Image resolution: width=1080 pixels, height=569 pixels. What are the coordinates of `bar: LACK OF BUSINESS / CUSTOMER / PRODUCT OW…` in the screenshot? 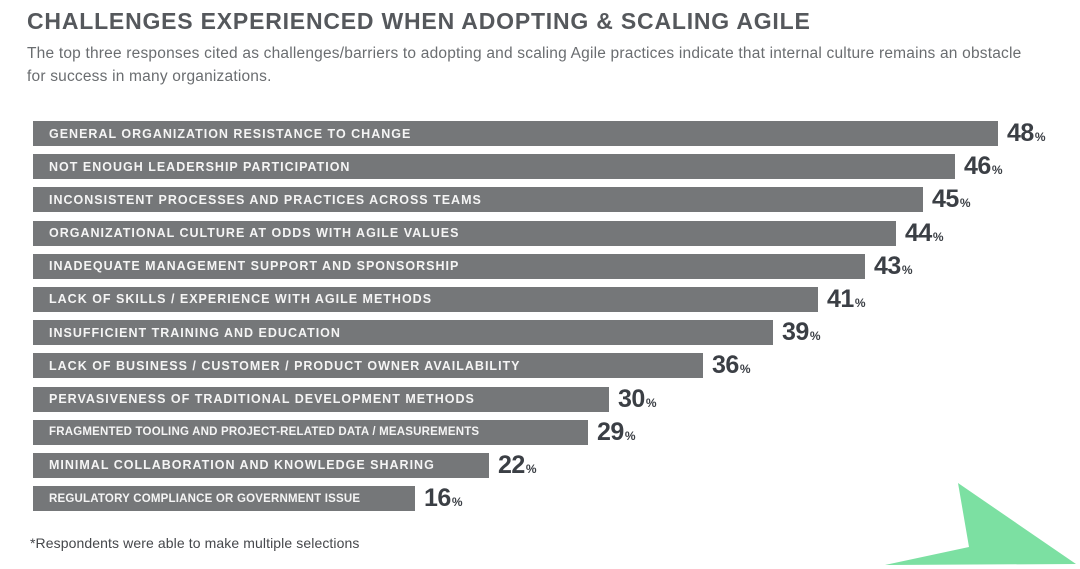 It's located at (368, 366).